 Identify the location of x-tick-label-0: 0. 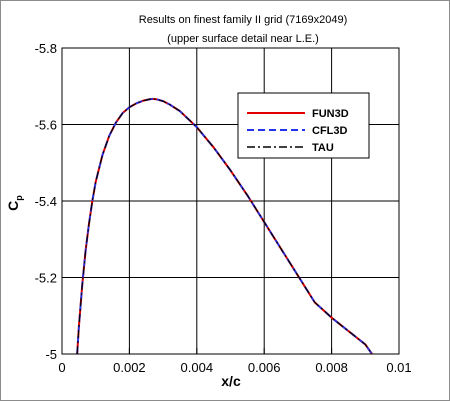
(61, 367).